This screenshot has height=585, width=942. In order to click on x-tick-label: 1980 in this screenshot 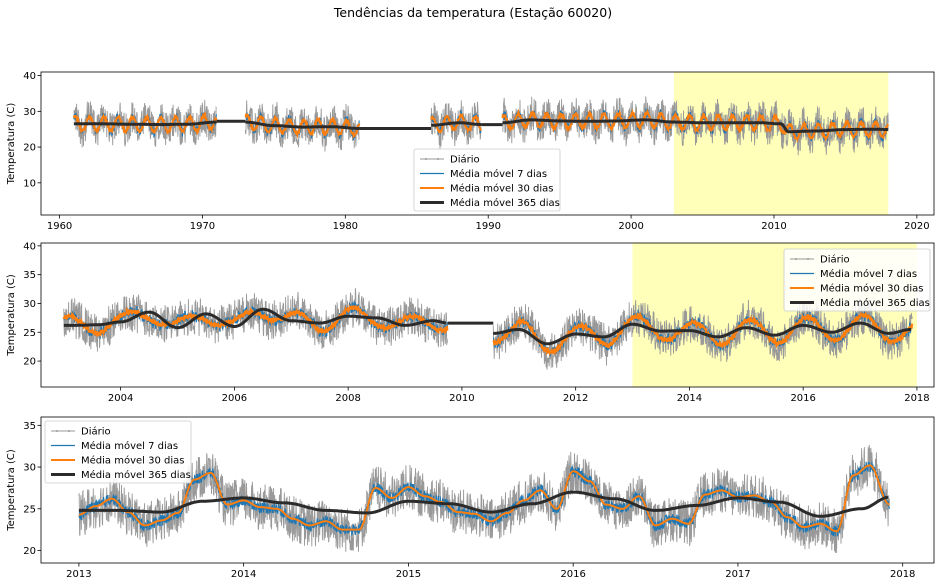, I will do `click(345, 226)`.